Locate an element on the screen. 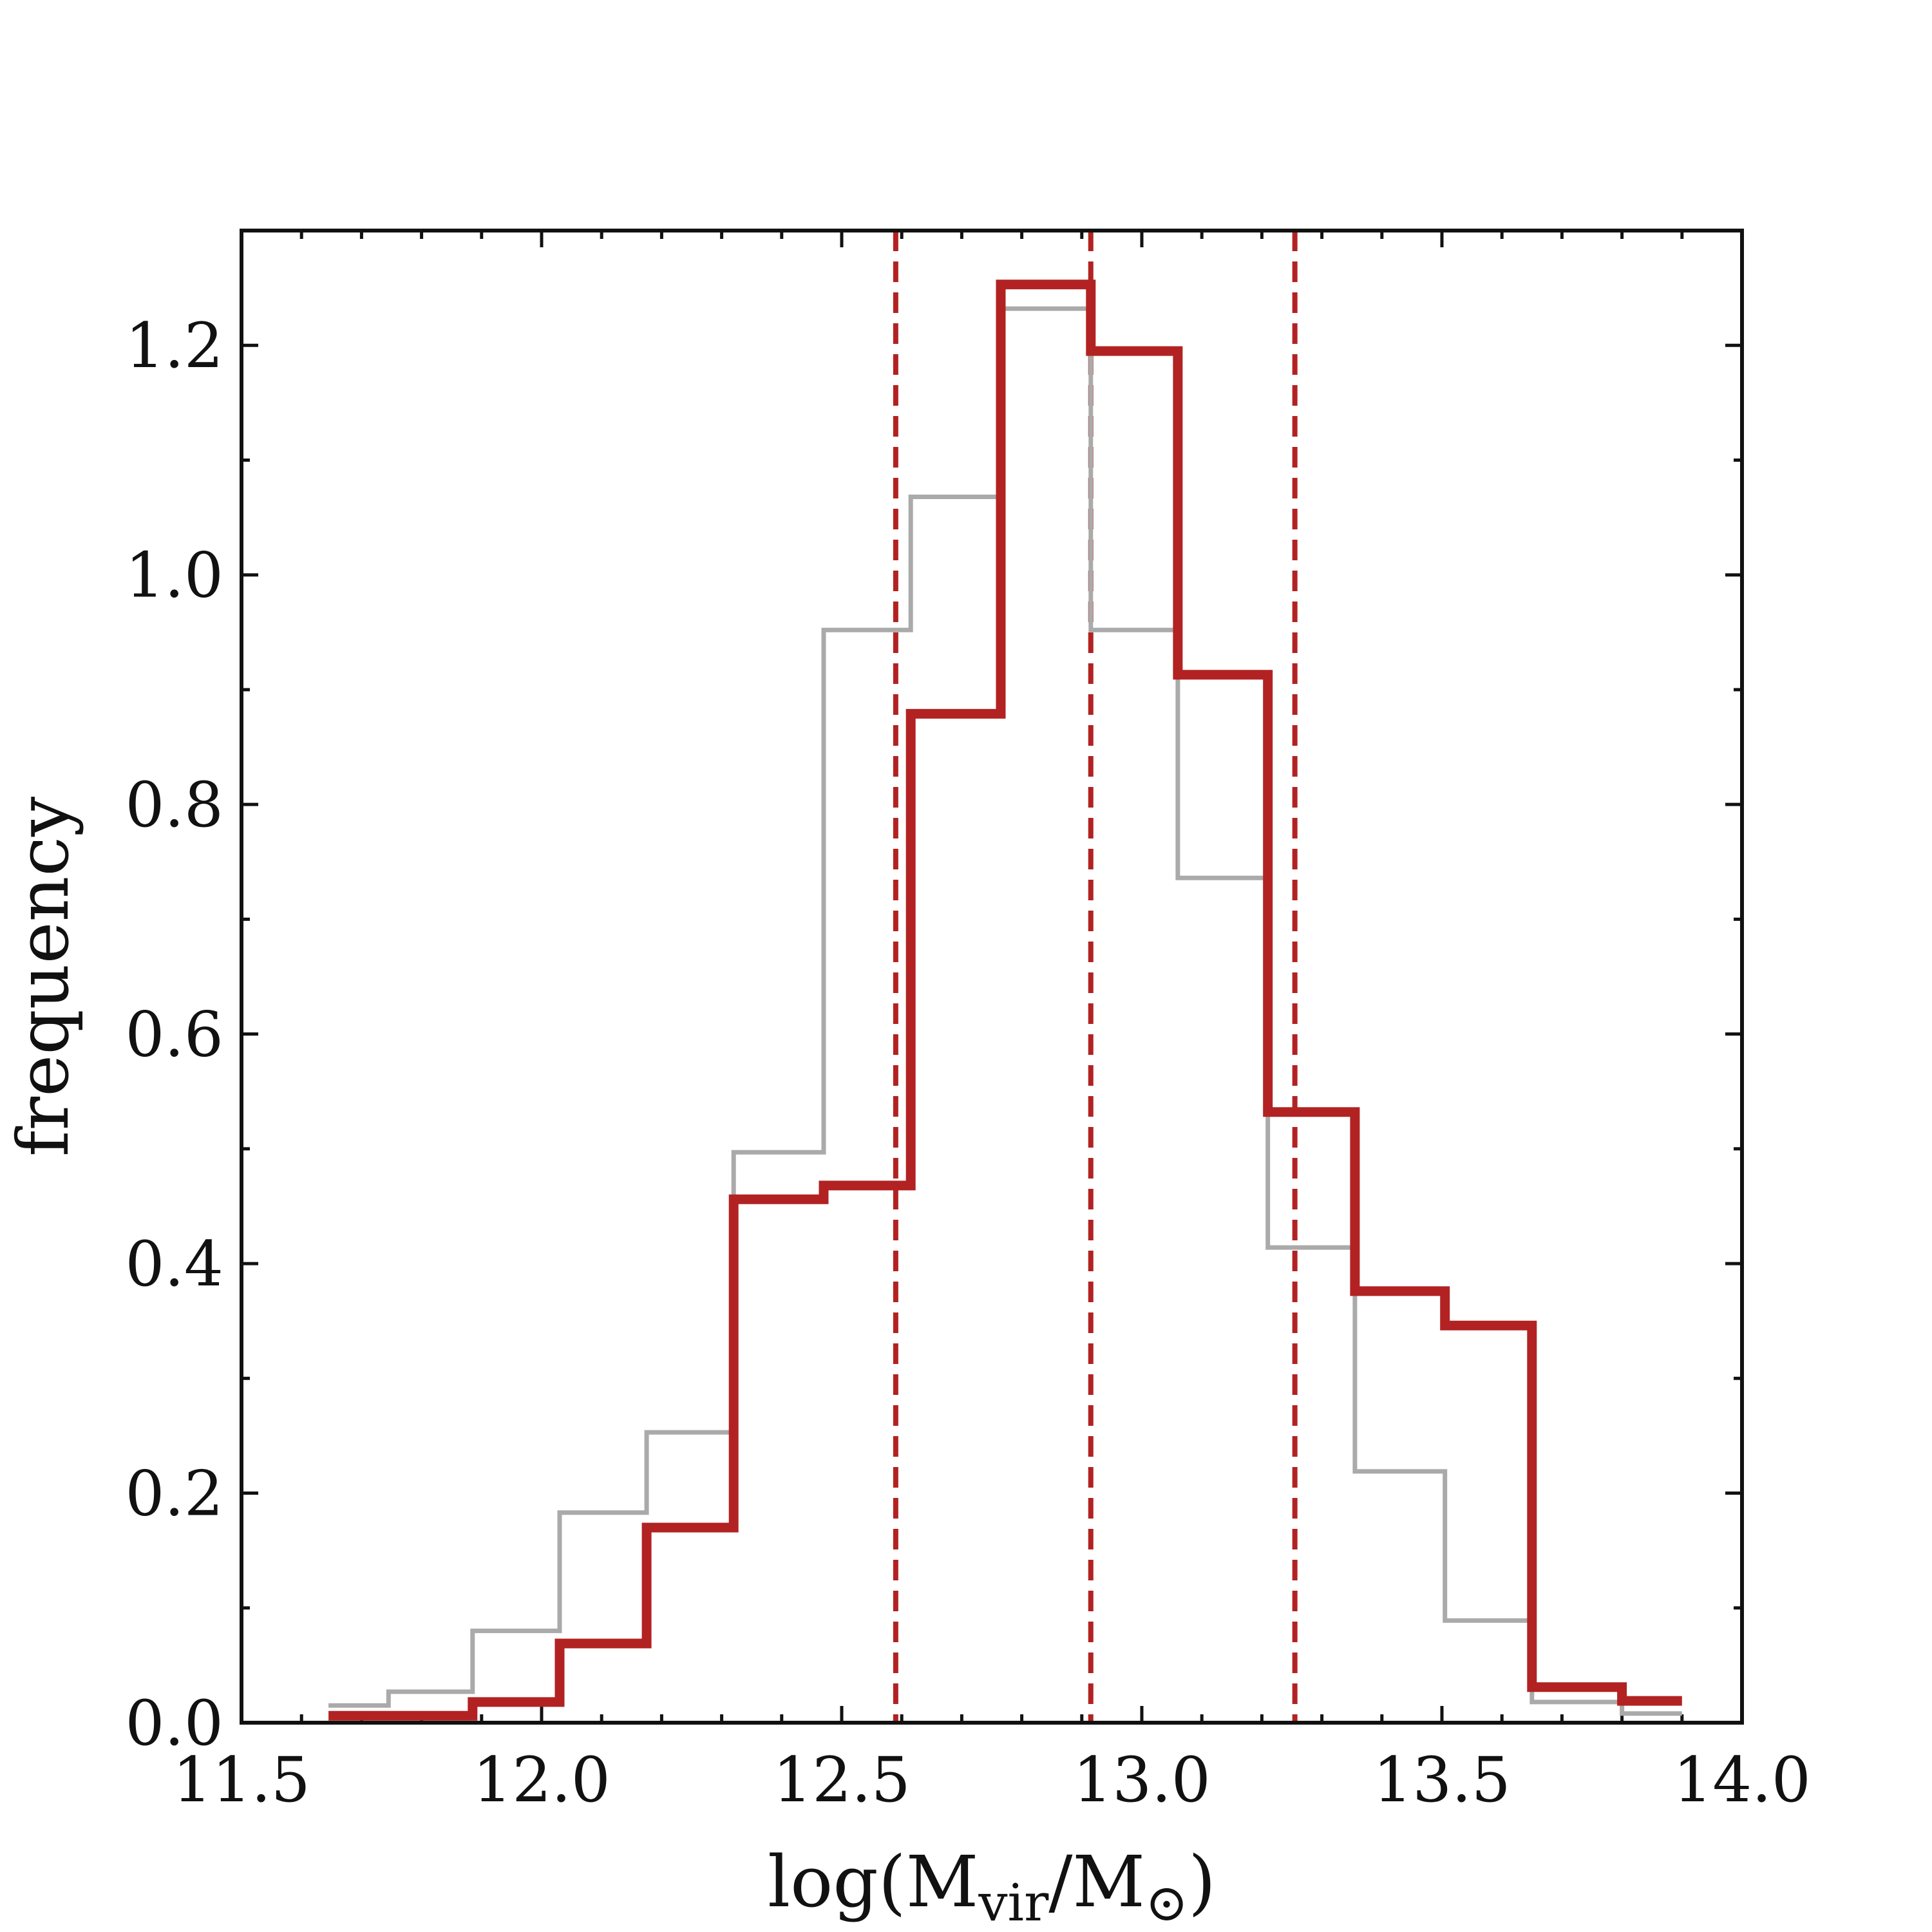  x-axis-label-main: log(M is located at coordinates (873, 1882).